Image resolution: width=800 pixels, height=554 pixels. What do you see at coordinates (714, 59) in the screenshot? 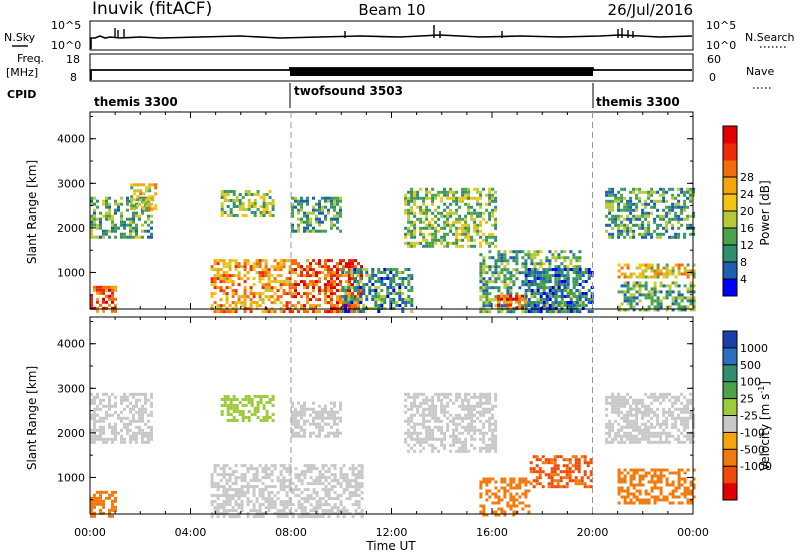
I see `nave-tick-top: 60` at bounding box center [714, 59].